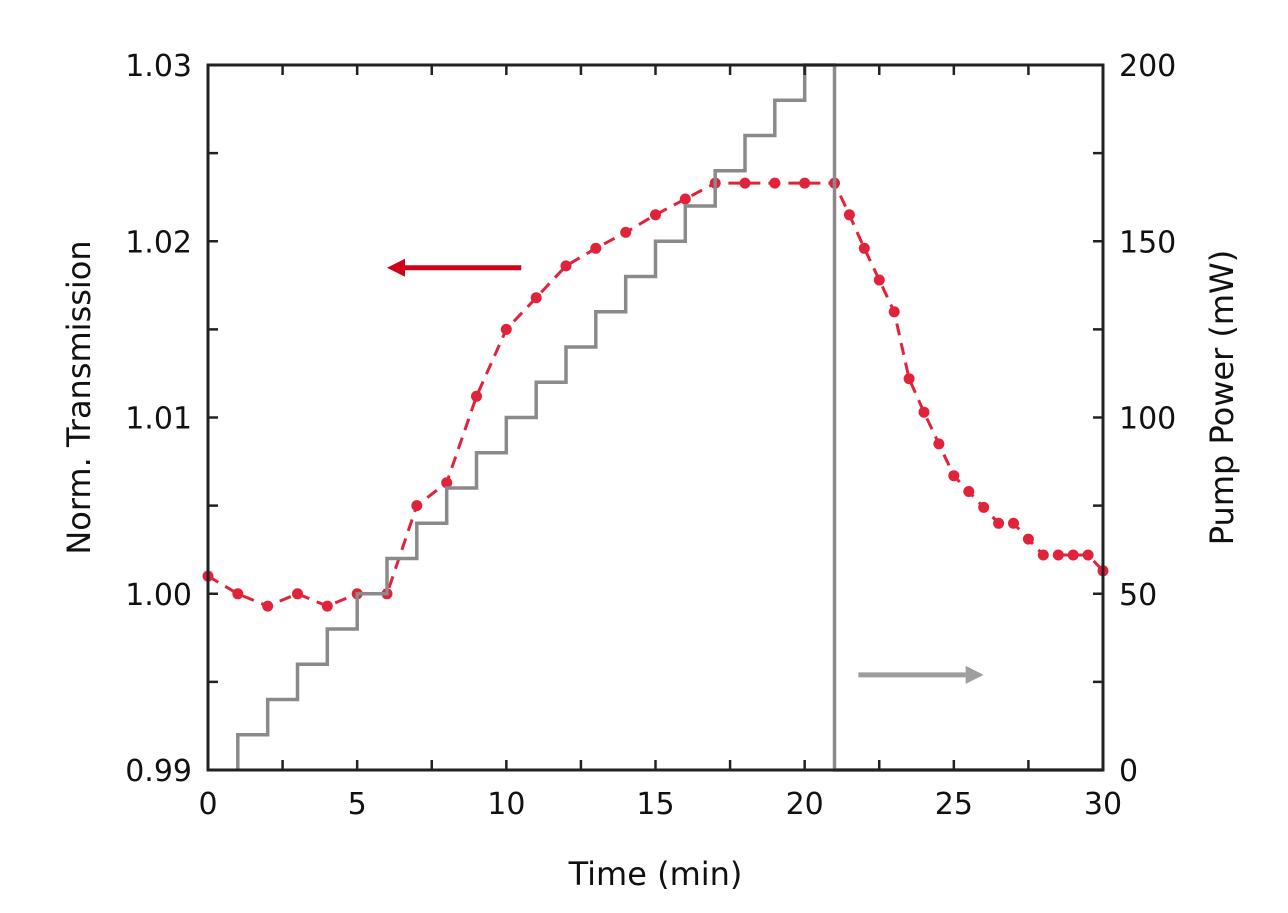  I want to click on y-right-tick-label: 0, so click(1128, 771).